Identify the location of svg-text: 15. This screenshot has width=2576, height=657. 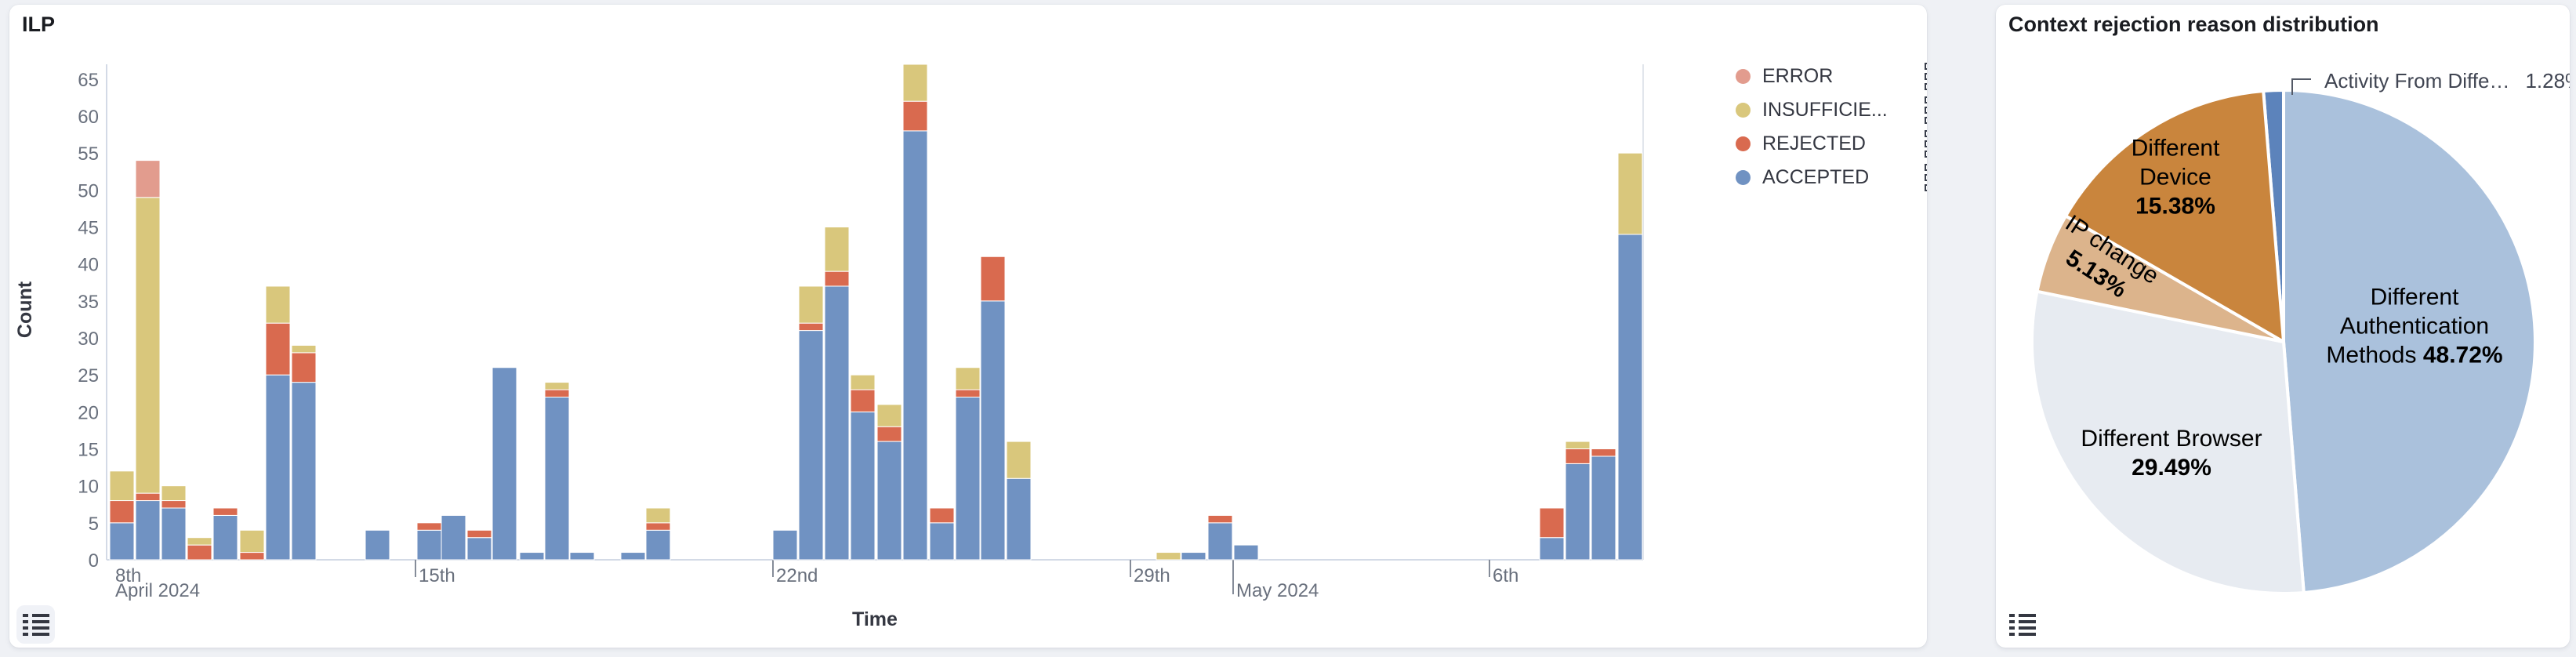
(88, 450).